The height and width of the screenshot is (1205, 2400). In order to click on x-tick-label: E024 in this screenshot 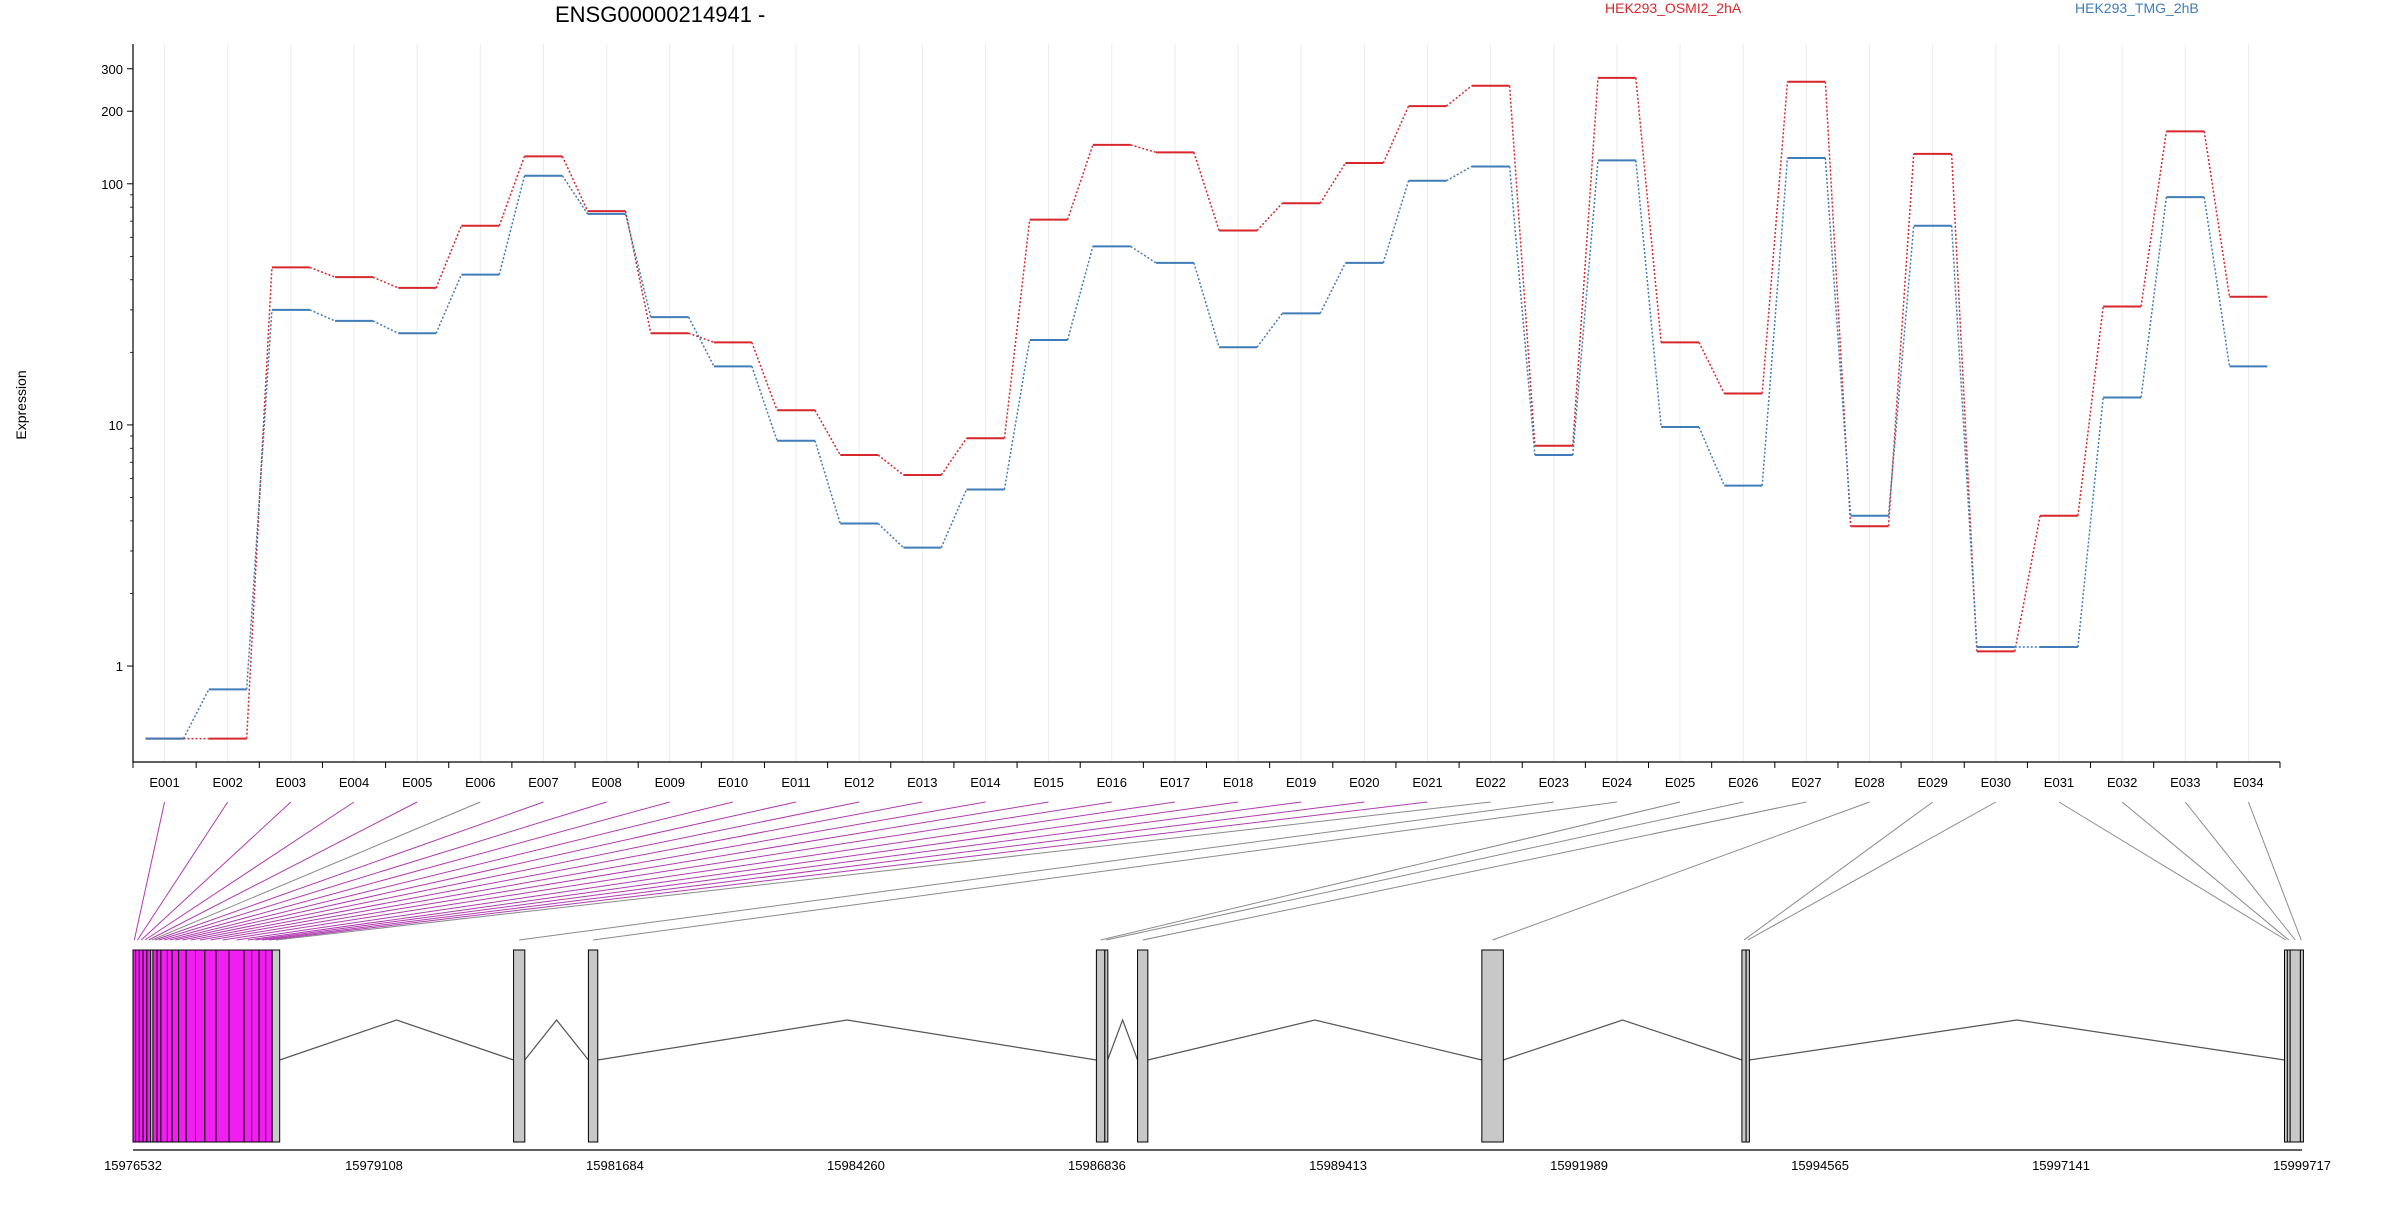, I will do `click(1617, 782)`.